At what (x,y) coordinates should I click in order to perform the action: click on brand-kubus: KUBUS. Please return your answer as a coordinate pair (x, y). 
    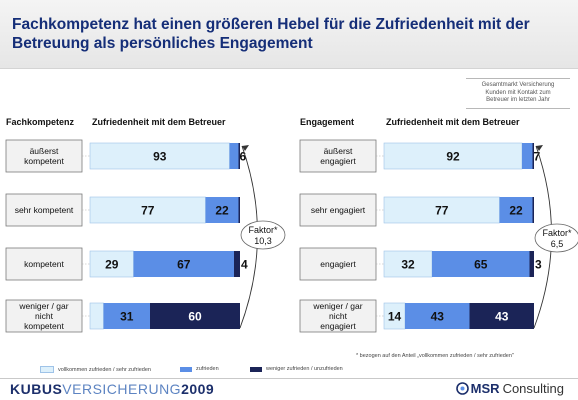
    Looking at the image, I should click on (36, 389).